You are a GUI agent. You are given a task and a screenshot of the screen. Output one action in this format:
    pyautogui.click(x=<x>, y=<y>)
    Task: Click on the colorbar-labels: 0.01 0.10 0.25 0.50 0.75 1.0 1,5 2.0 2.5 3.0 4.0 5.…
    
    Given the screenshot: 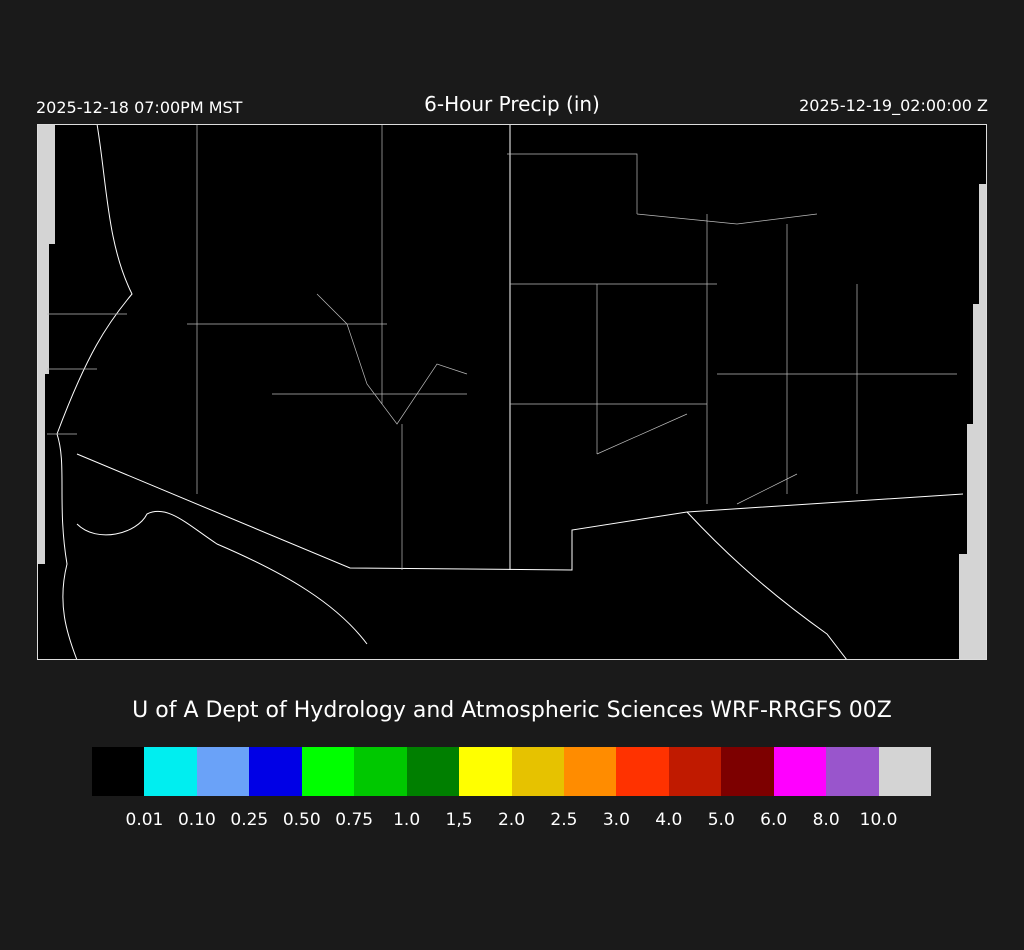 What is the action you would take?
    pyautogui.click(x=511, y=825)
    